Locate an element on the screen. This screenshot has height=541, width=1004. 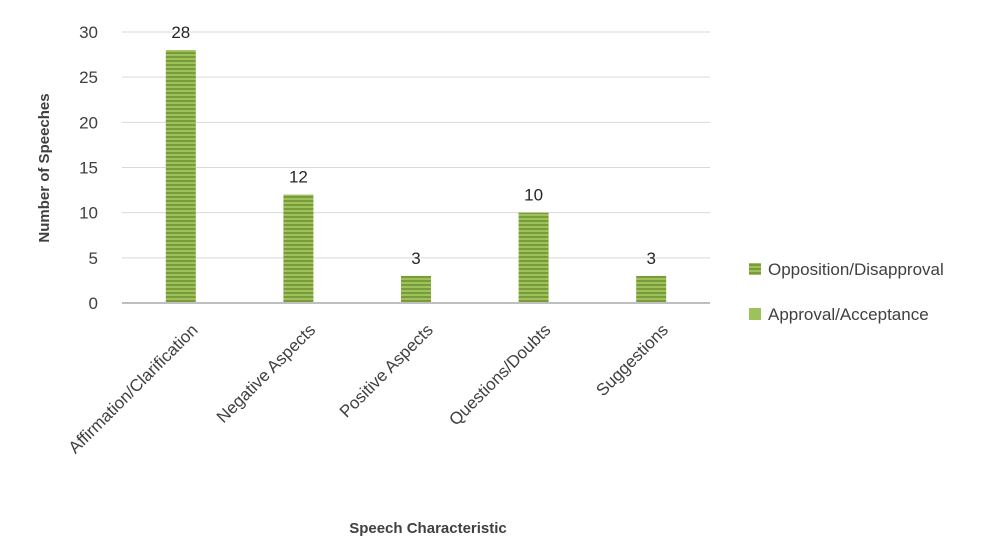
category-label: Affirmation/Clarification is located at coordinates (133, 388).